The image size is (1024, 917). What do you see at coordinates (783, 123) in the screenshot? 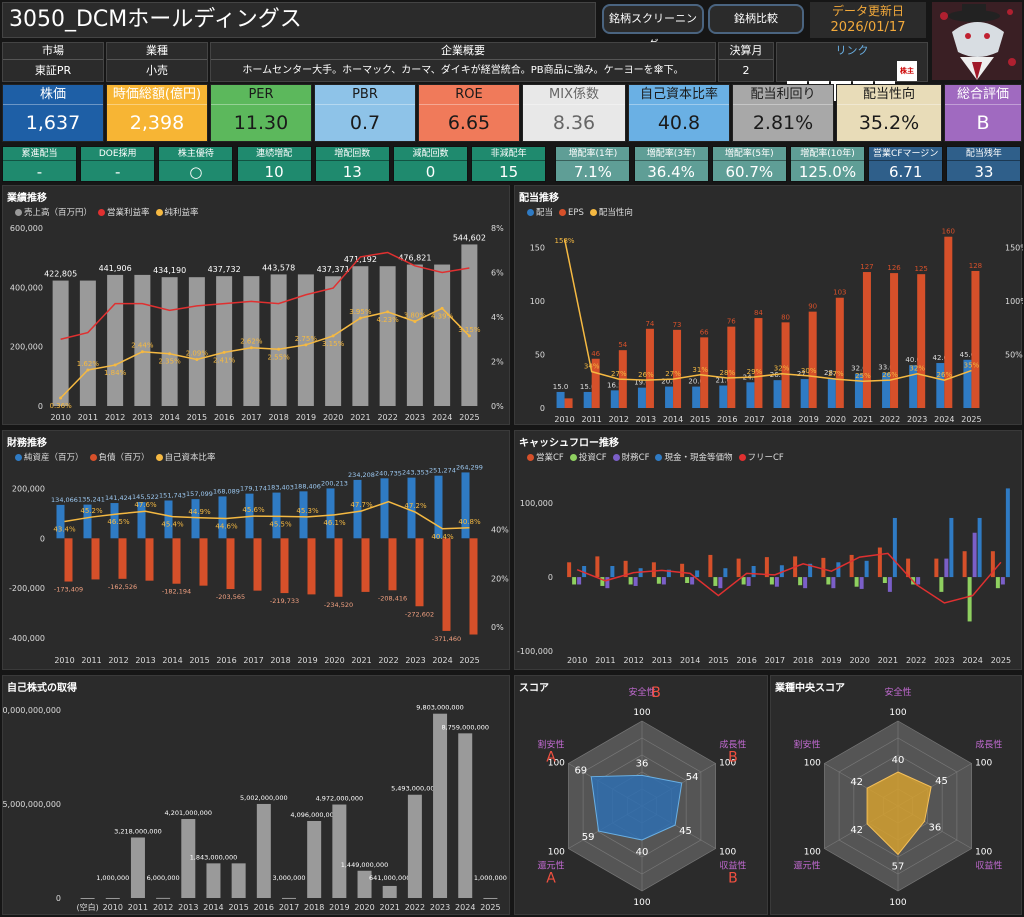
I see `kpi-value: 2.81%` at bounding box center [783, 123].